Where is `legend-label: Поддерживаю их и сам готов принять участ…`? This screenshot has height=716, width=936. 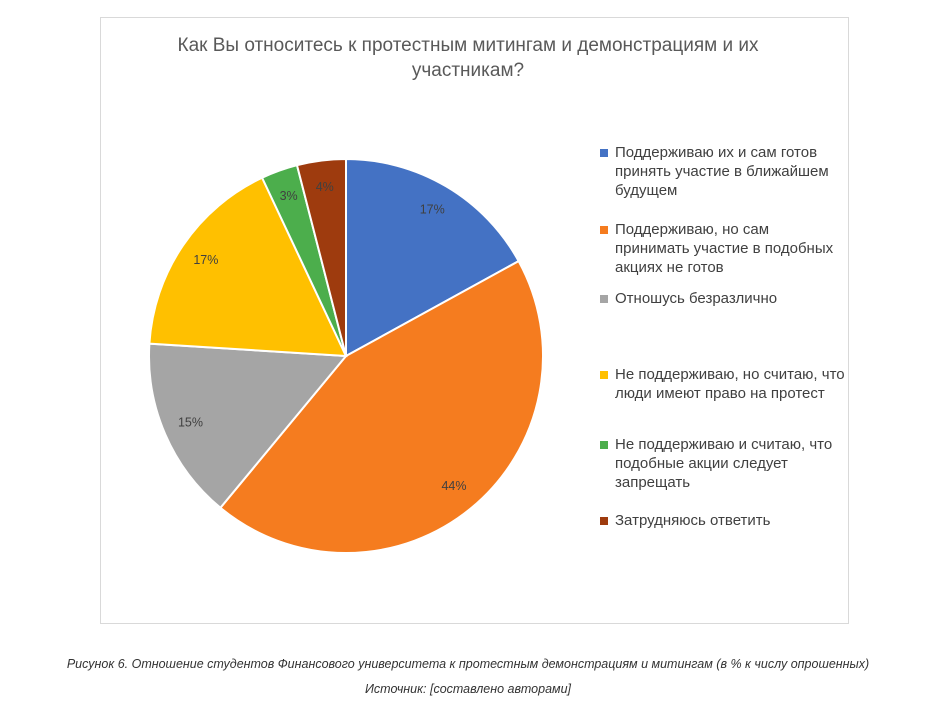
legend-label: Поддерживаю их и сам готов принять участ… is located at coordinates (722, 171).